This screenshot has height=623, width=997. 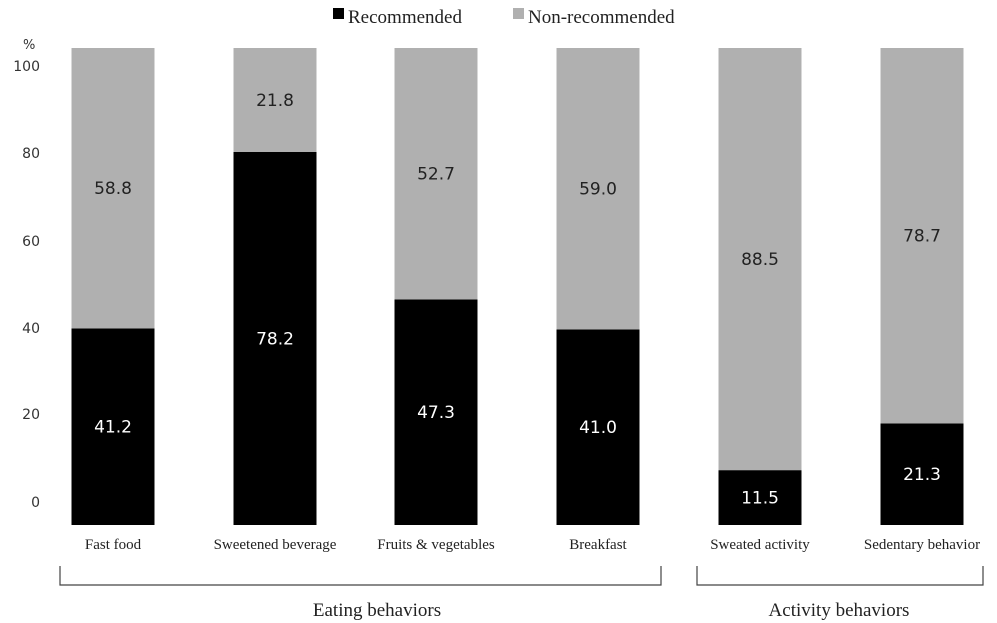 What do you see at coordinates (113, 545) in the screenshot?
I see `x-tick-label: Fast food` at bounding box center [113, 545].